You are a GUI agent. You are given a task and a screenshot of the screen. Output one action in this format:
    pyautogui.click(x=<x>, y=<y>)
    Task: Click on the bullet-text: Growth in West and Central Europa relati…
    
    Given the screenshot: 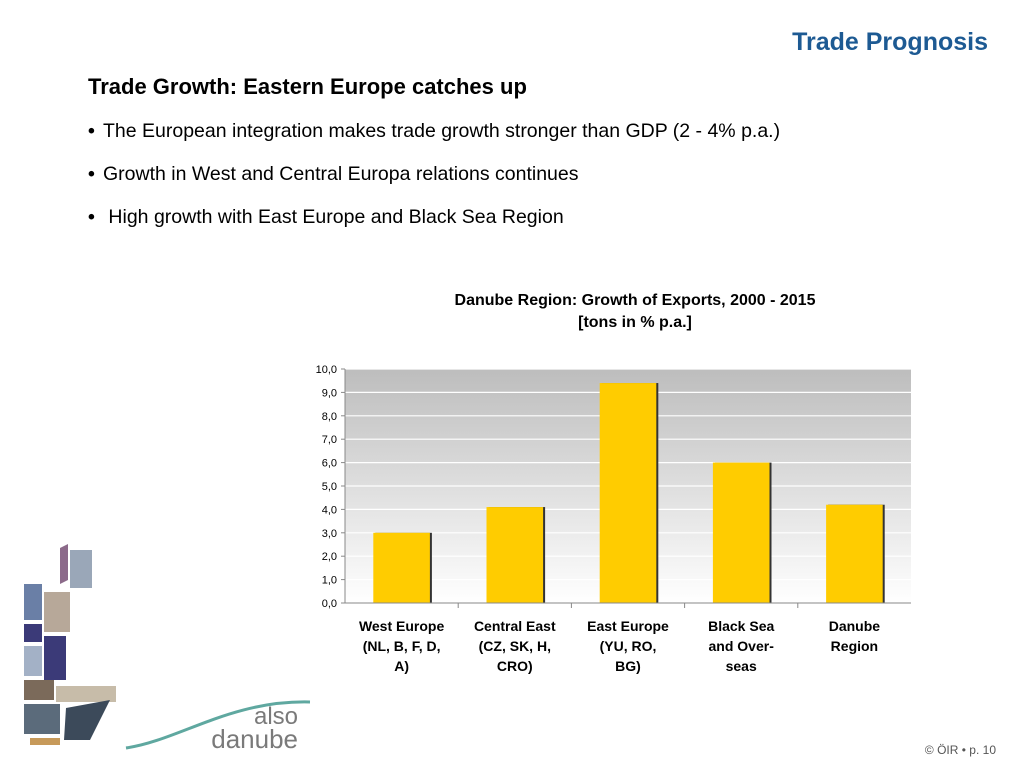 What is the action you would take?
    pyautogui.click(x=341, y=174)
    